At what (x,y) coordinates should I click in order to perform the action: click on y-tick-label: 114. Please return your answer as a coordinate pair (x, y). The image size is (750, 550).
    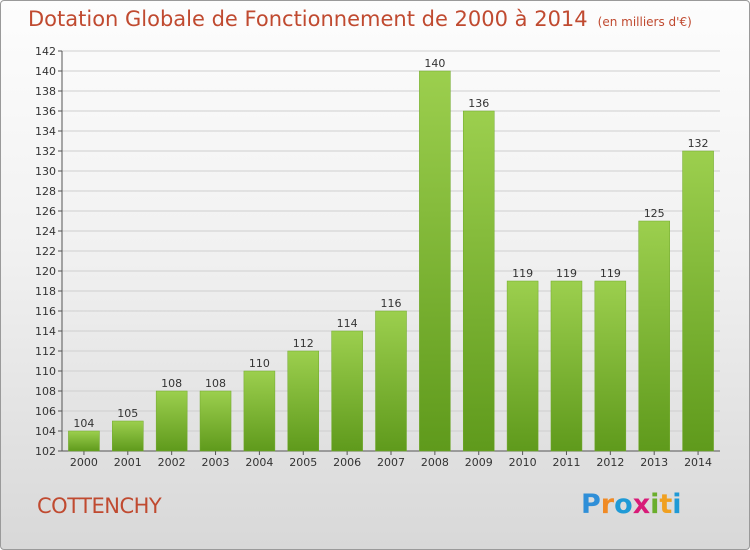
    Looking at the image, I should click on (45, 331).